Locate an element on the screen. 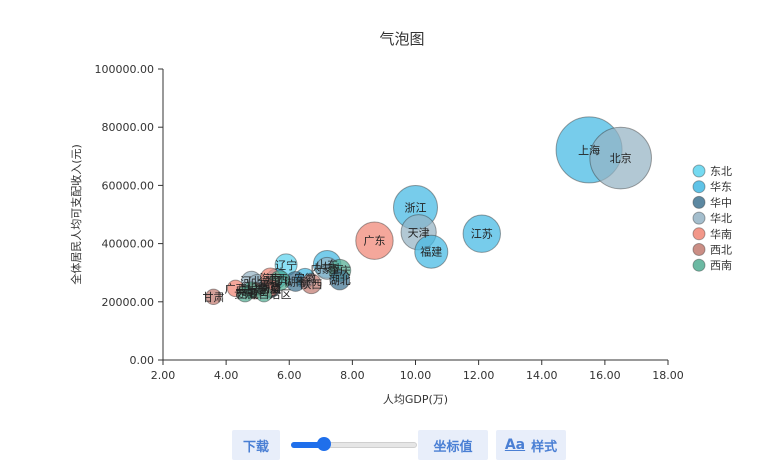 This screenshot has width=767, height=472. bubble-label: 河南 is located at coordinates (270, 288).